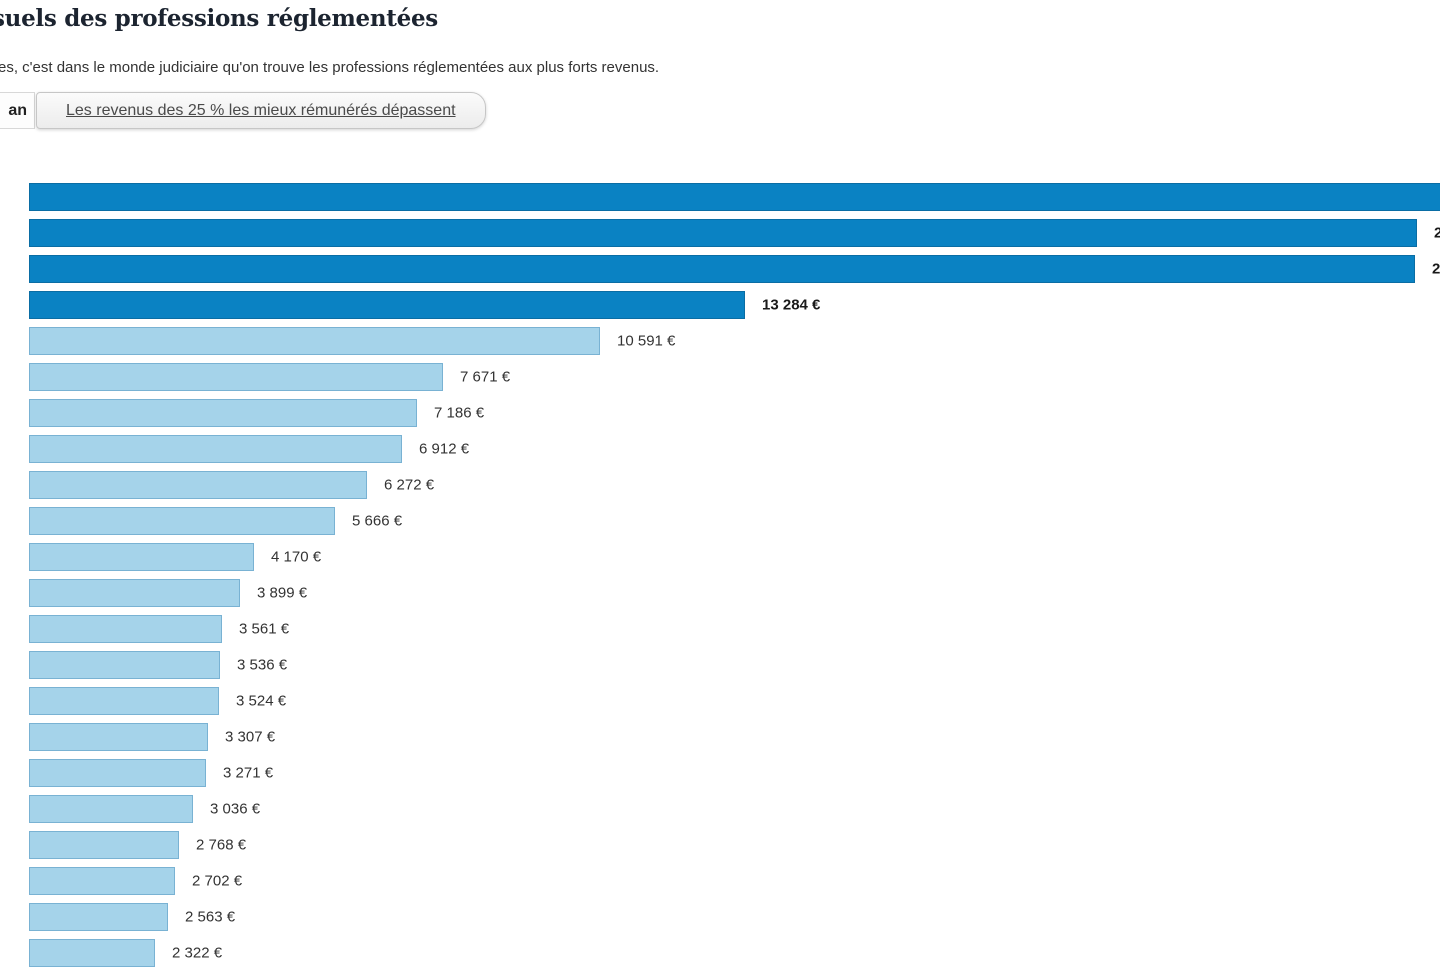 This screenshot has height=975, width=1440. What do you see at coordinates (221, 845) in the screenshot?
I see `bar-value-label: 2 768 €` at bounding box center [221, 845].